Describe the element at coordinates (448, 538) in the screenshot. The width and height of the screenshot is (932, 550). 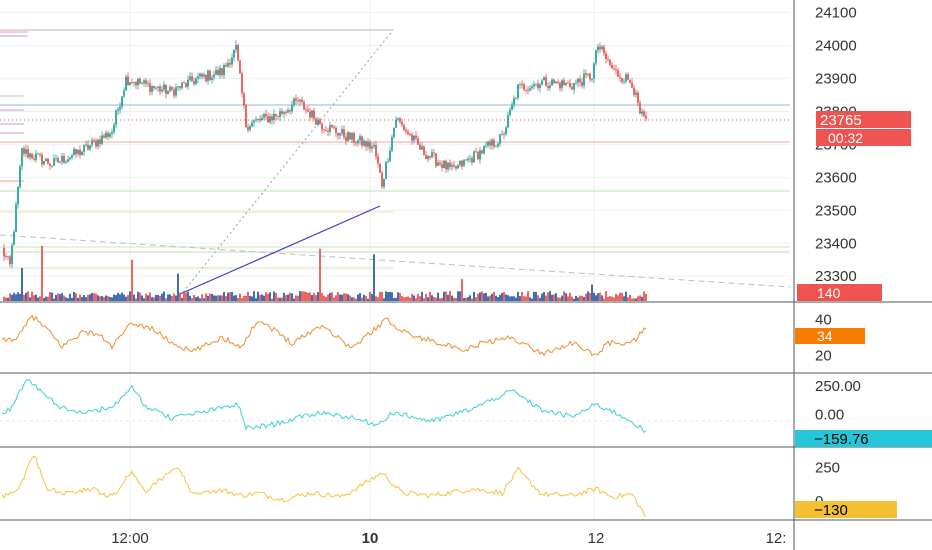
I see `time-axis: 12:00 10 12 12:` at that location.